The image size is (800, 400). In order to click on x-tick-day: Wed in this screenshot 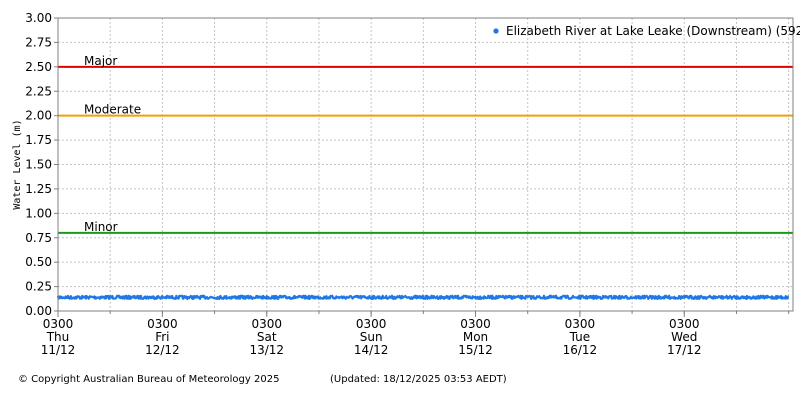, I will do `click(684, 337)`.